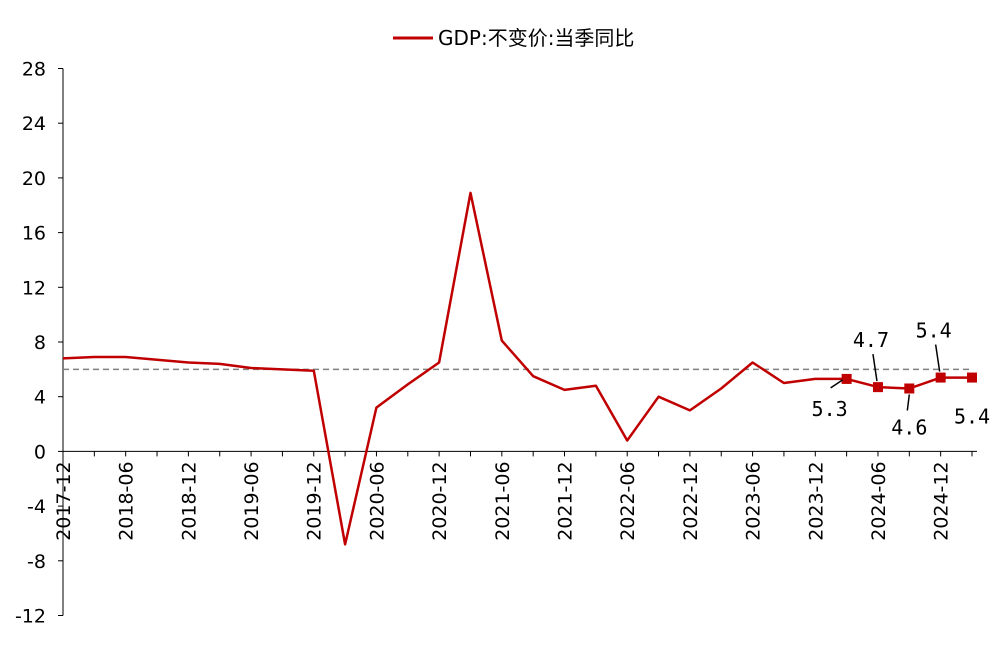 The width and height of the screenshot is (996, 647). What do you see at coordinates (34, 124) in the screenshot?
I see `y-tick-label: 24` at bounding box center [34, 124].